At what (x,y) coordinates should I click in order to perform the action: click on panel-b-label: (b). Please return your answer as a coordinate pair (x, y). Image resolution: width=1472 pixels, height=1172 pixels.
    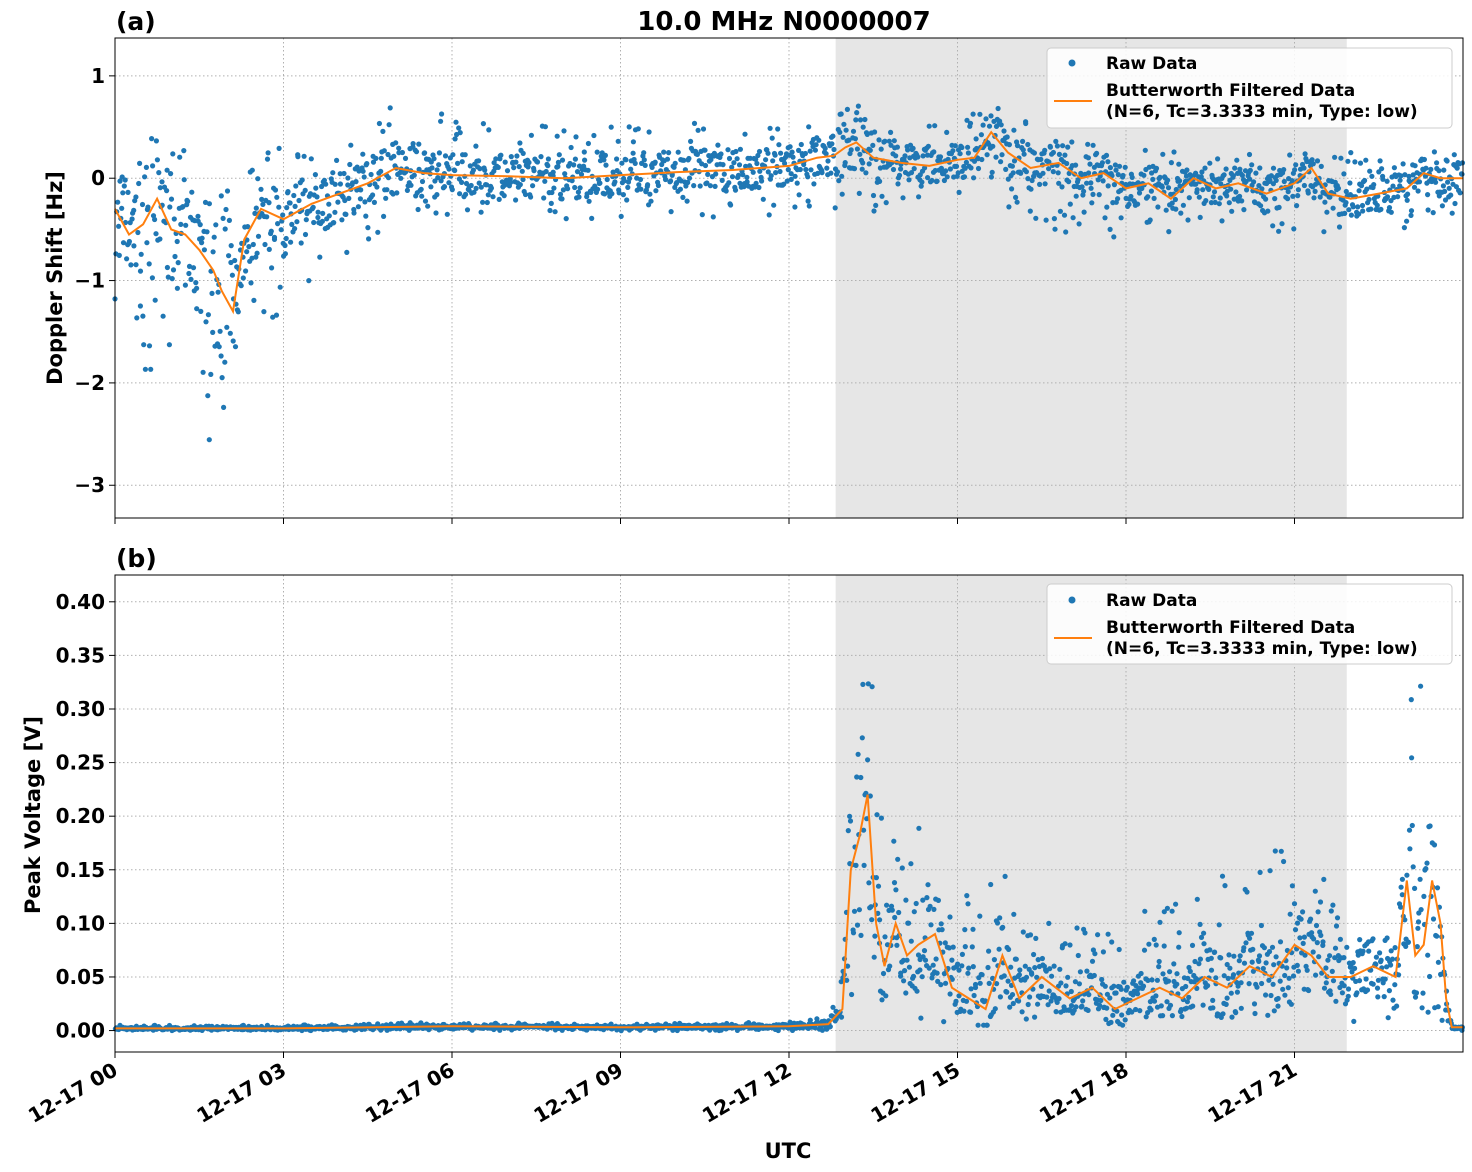
    Looking at the image, I should click on (136, 558).